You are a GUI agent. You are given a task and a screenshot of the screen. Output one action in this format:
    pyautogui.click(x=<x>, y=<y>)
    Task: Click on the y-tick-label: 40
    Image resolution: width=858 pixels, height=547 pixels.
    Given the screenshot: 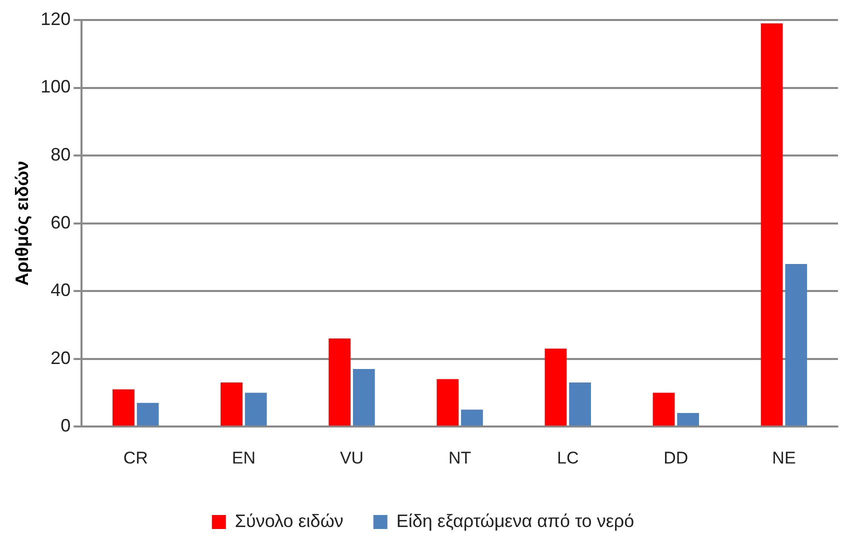 What is the action you would take?
    pyautogui.click(x=60, y=290)
    